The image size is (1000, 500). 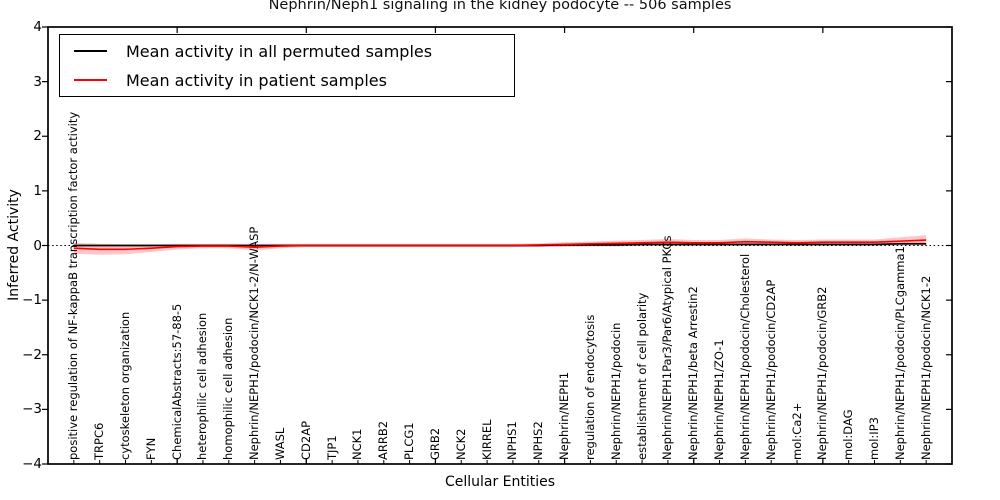 I want to click on mean-line, so click(x=500, y=245).